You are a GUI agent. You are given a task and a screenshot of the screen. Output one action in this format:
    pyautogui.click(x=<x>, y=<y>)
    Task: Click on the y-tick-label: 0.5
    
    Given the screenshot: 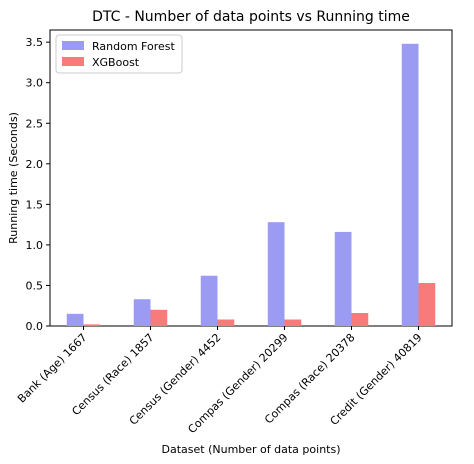 What is the action you would take?
    pyautogui.click(x=35, y=285)
    